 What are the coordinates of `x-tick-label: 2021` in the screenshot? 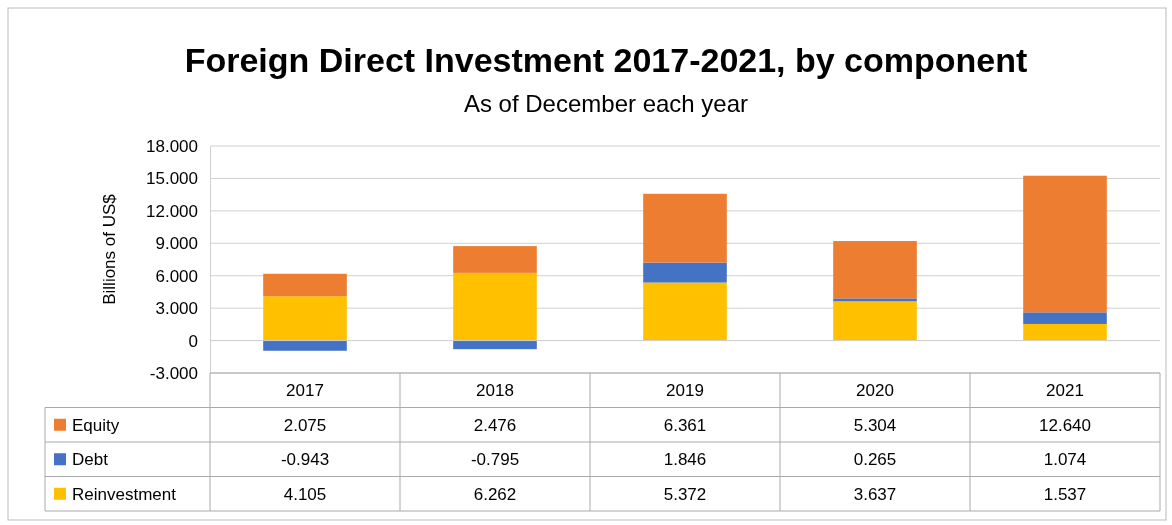 It's located at (1065, 391).